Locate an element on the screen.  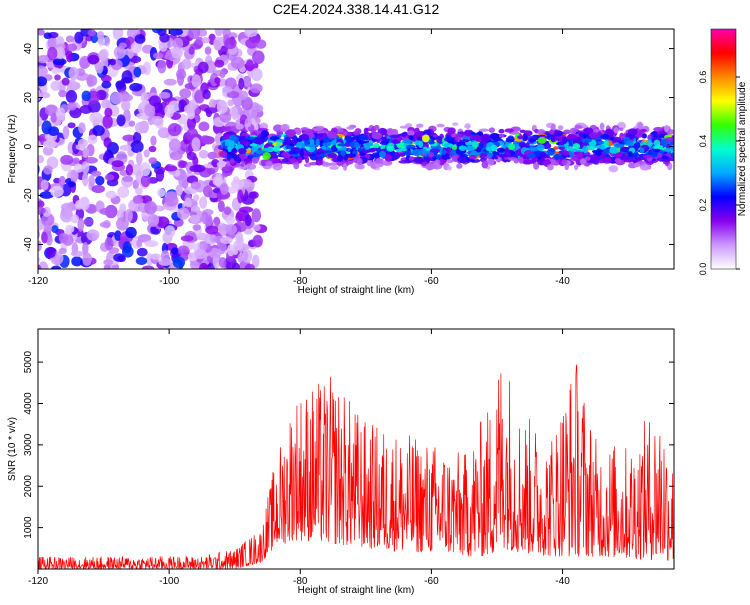
heatmap-x-tick-label: -120 is located at coordinates (38, 281).